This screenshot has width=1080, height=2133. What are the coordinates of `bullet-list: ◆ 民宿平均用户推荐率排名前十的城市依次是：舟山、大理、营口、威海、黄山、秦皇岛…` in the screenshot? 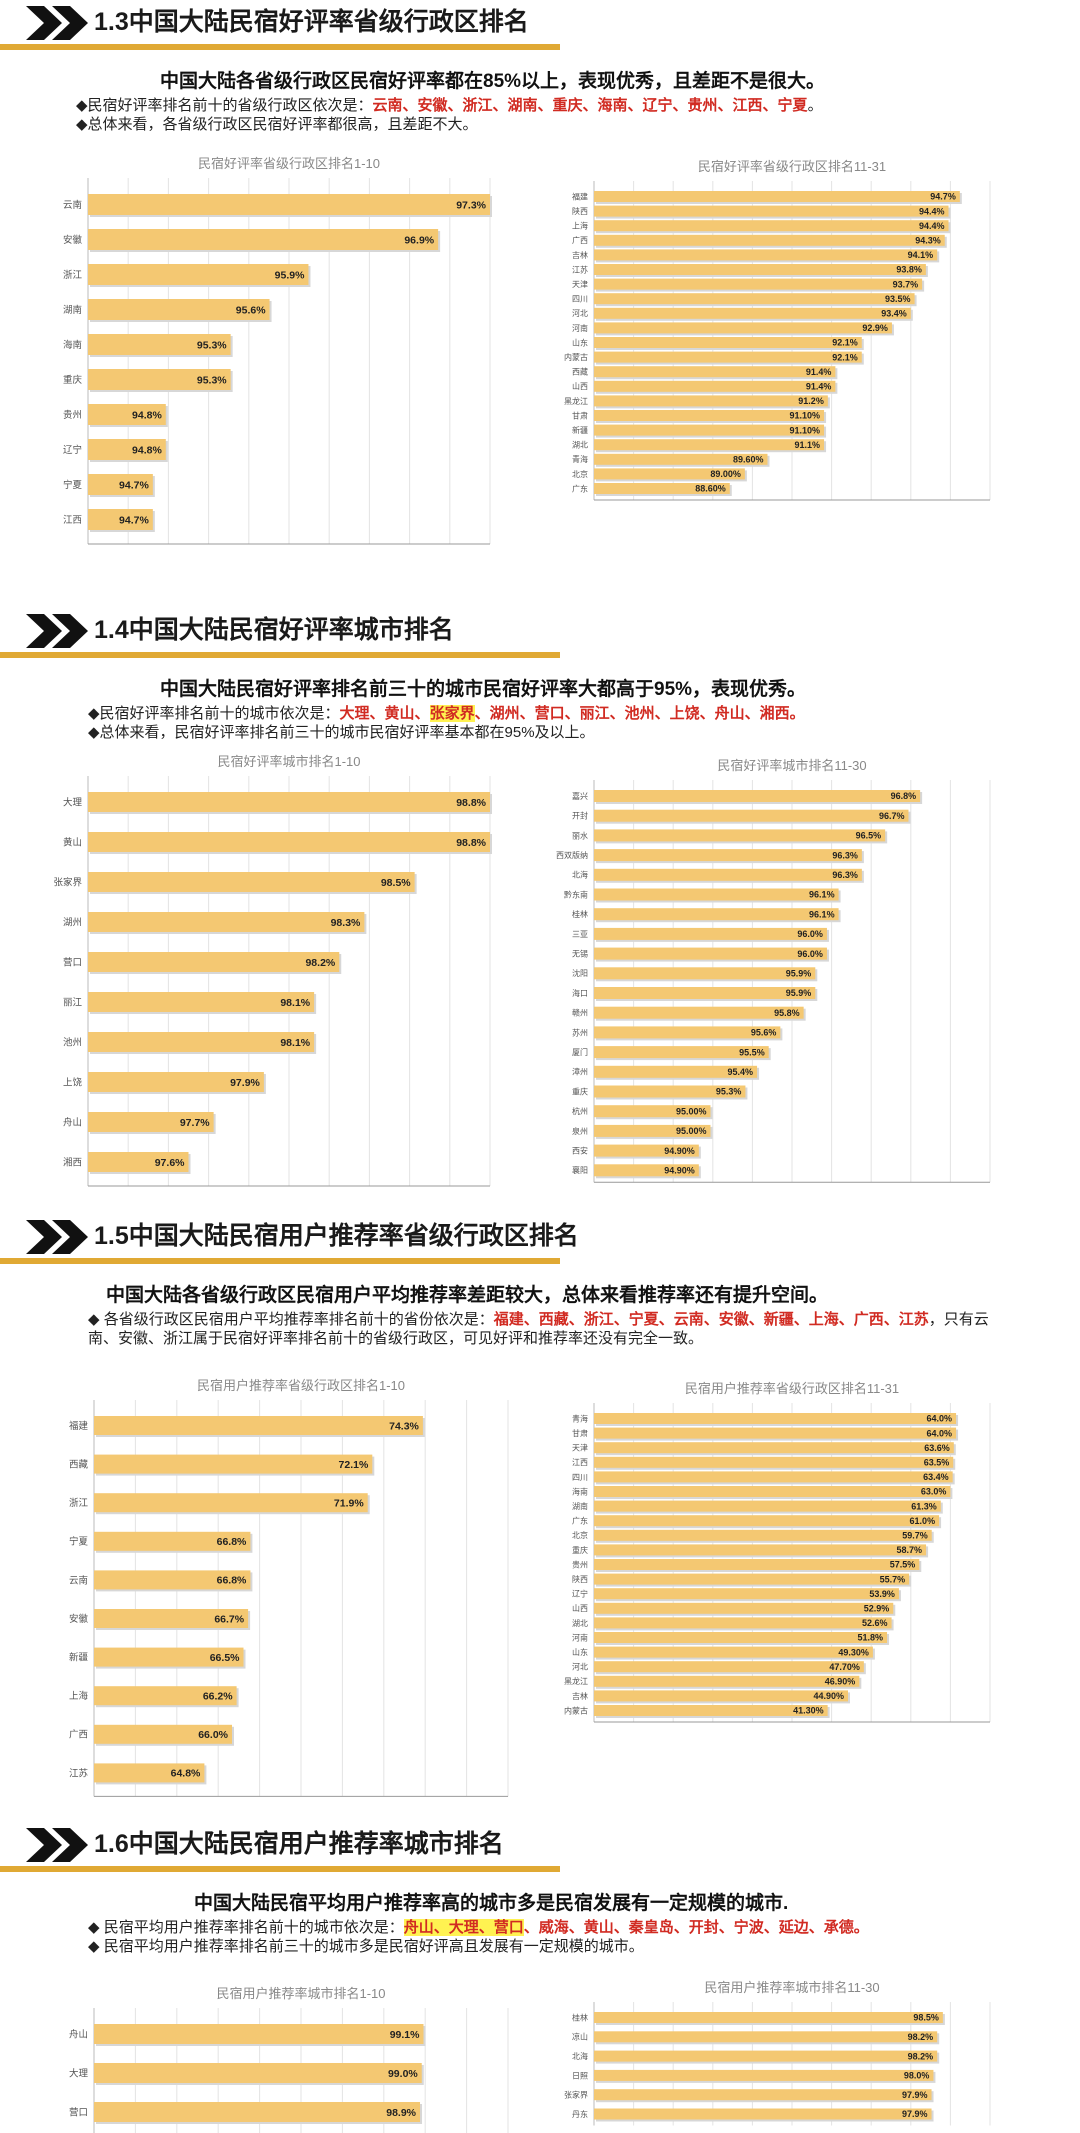 It's located at (583, 1937).